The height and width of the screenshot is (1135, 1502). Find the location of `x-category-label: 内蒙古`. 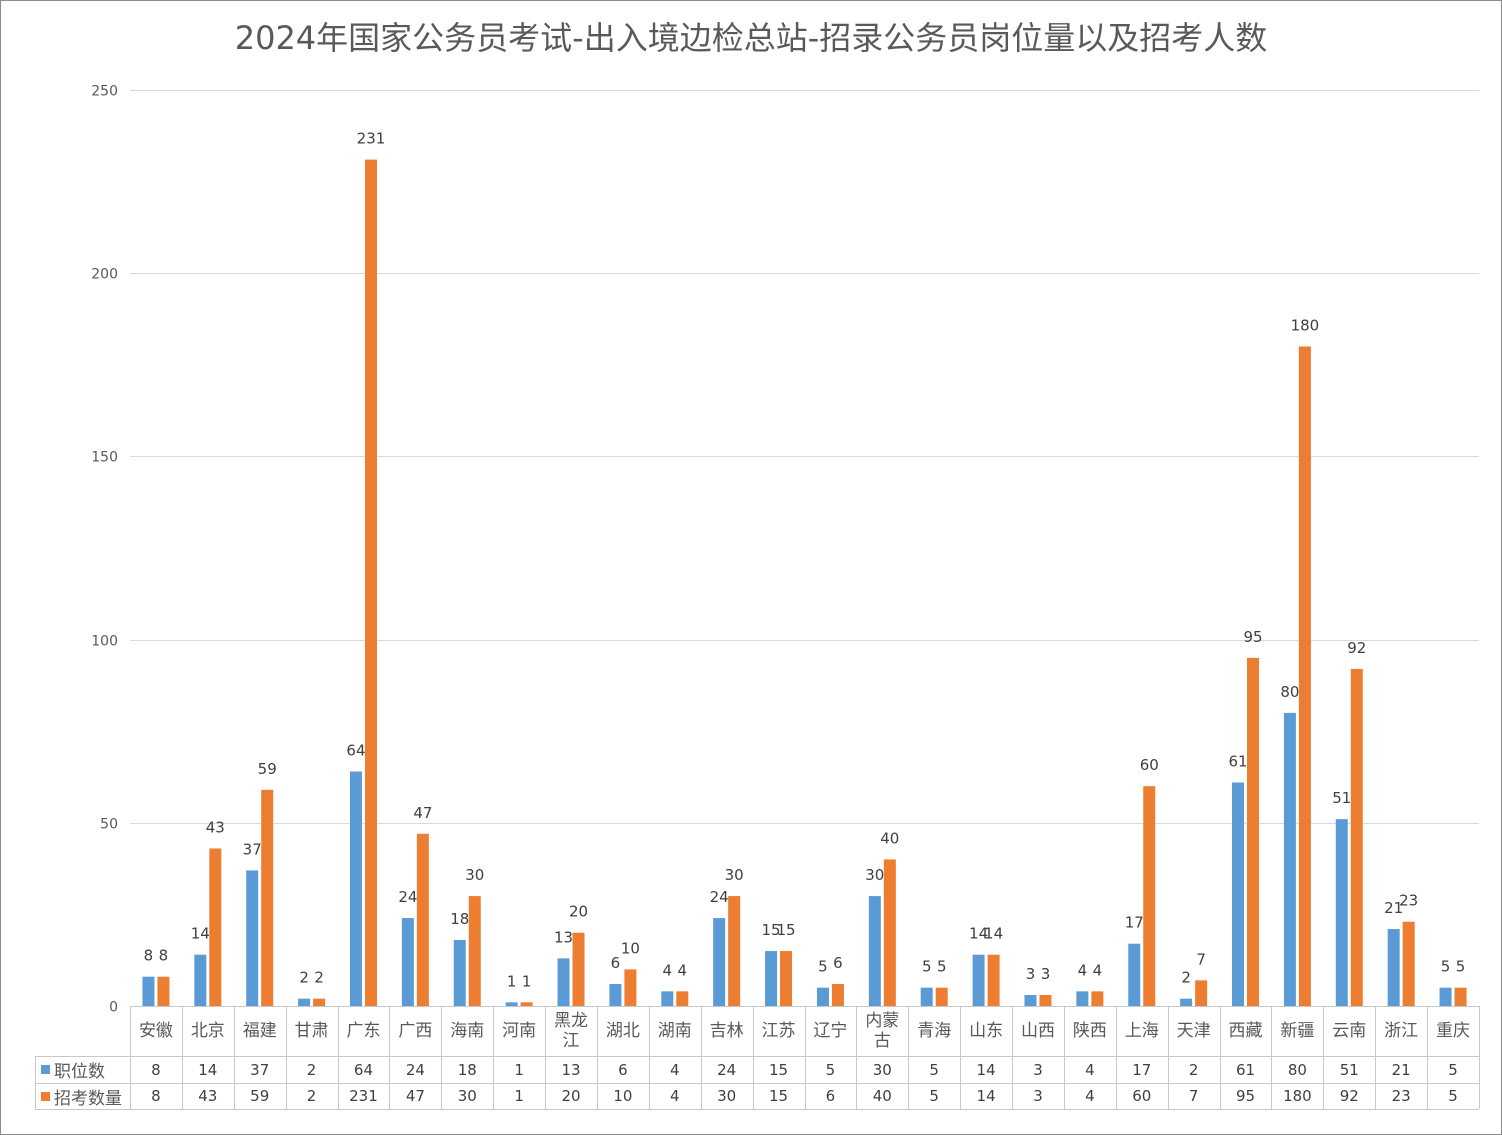

x-category-label: 内蒙古 is located at coordinates (882, 1031).